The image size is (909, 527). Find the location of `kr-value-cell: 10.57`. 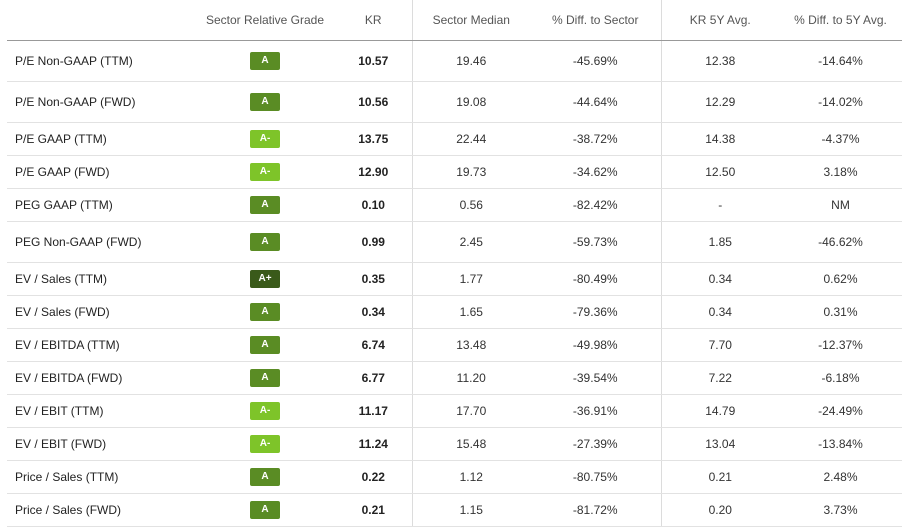

kr-value-cell: 10.57 is located at coordinates (373, 61).